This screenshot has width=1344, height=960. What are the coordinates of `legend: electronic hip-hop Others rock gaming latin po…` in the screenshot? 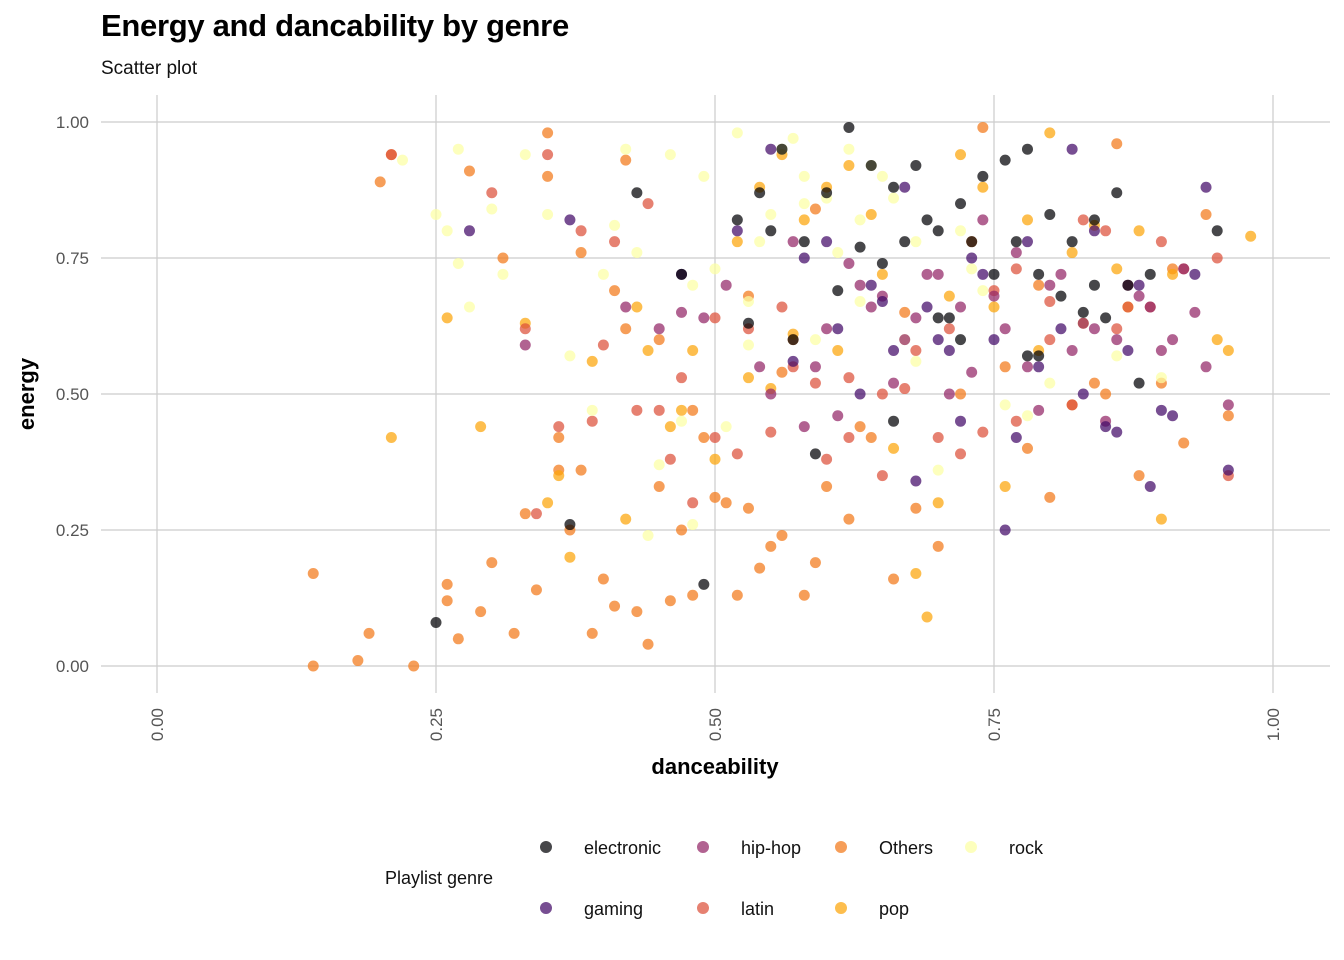 It's located at (792, 878).